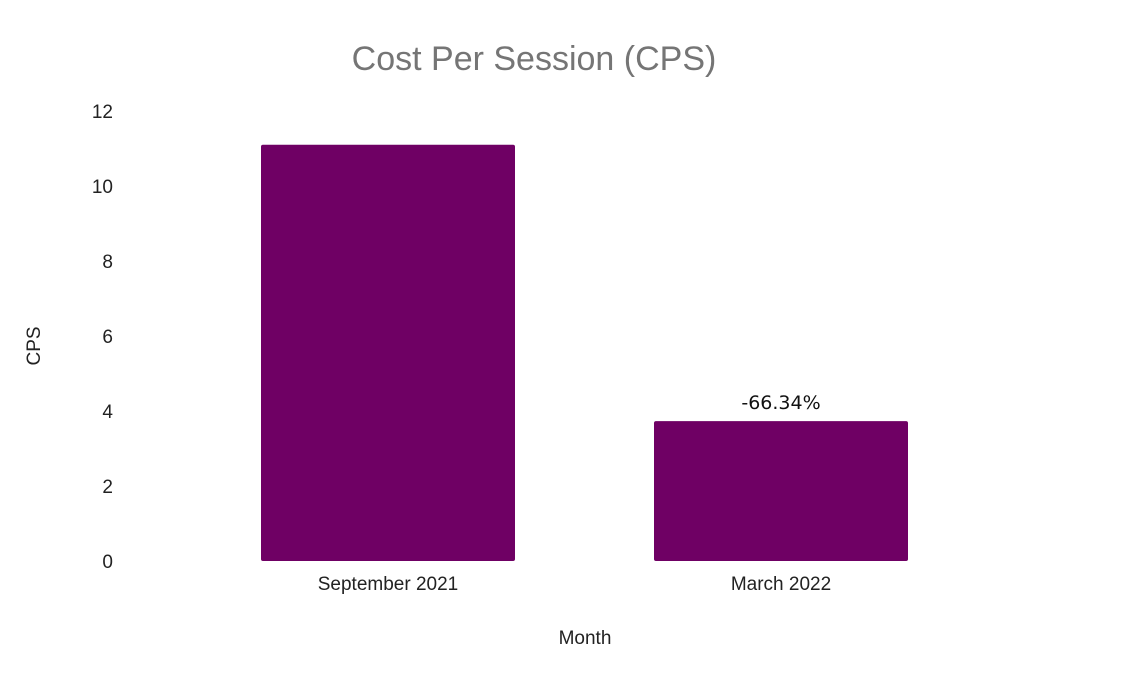  I want to click on y-tick-label: 2, so click(107, 487).